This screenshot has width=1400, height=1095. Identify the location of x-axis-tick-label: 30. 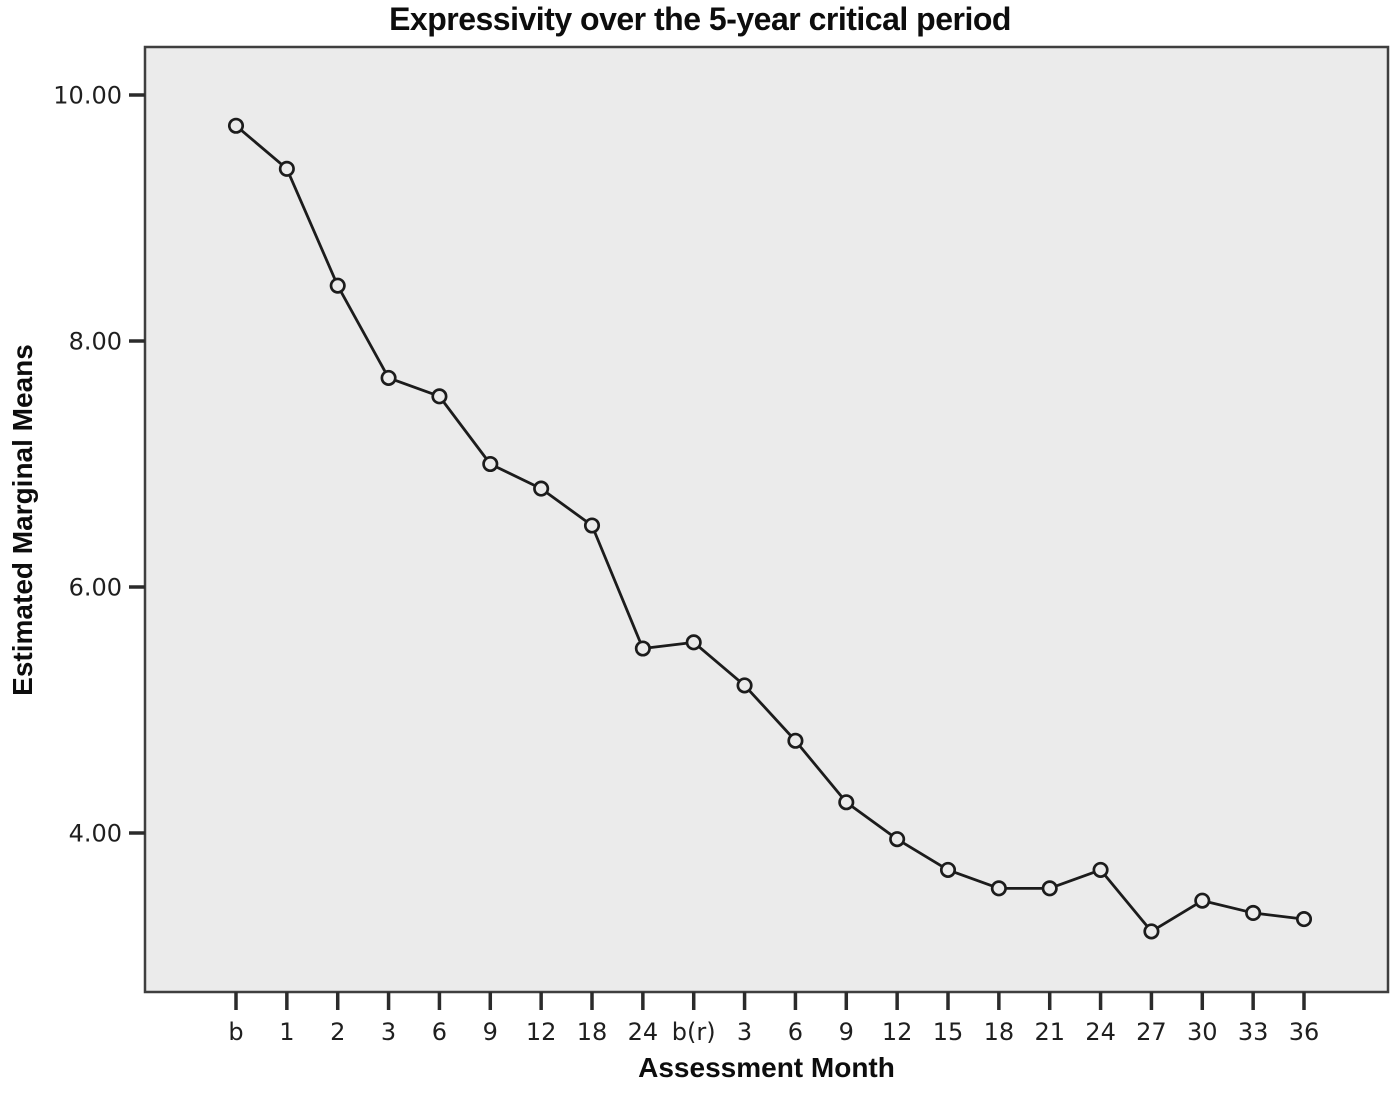
(1202, 1032).